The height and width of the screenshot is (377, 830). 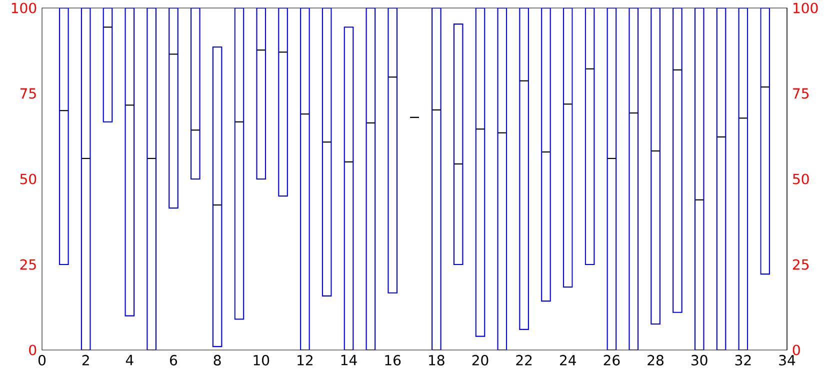 What do you see at coordinates (217, 360) in the screenshot?
I see `x-tick-label: 8` at bounding box center [217, 360].